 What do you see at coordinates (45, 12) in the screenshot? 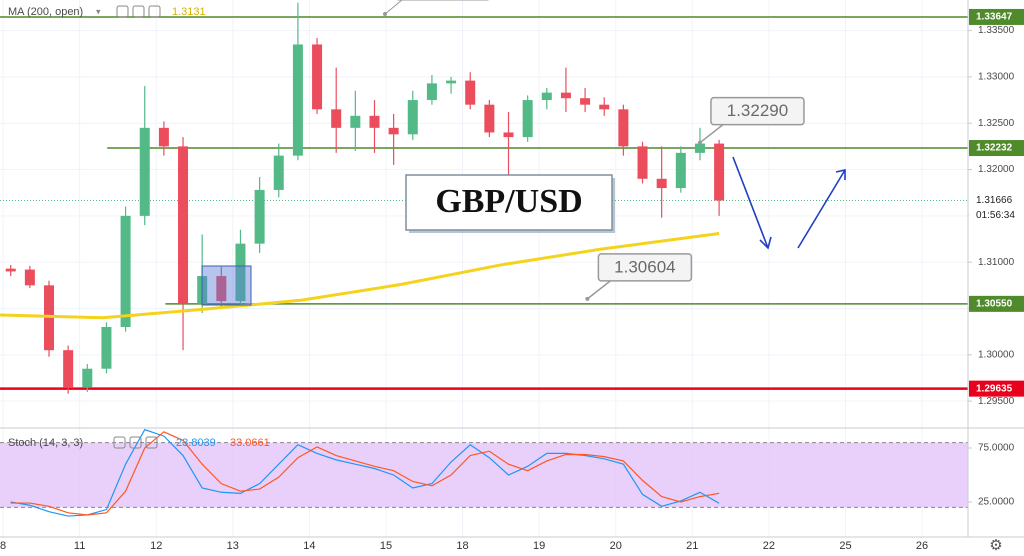
I see `ma-legend: MA (200, open)` at bounding box center [45, 12].